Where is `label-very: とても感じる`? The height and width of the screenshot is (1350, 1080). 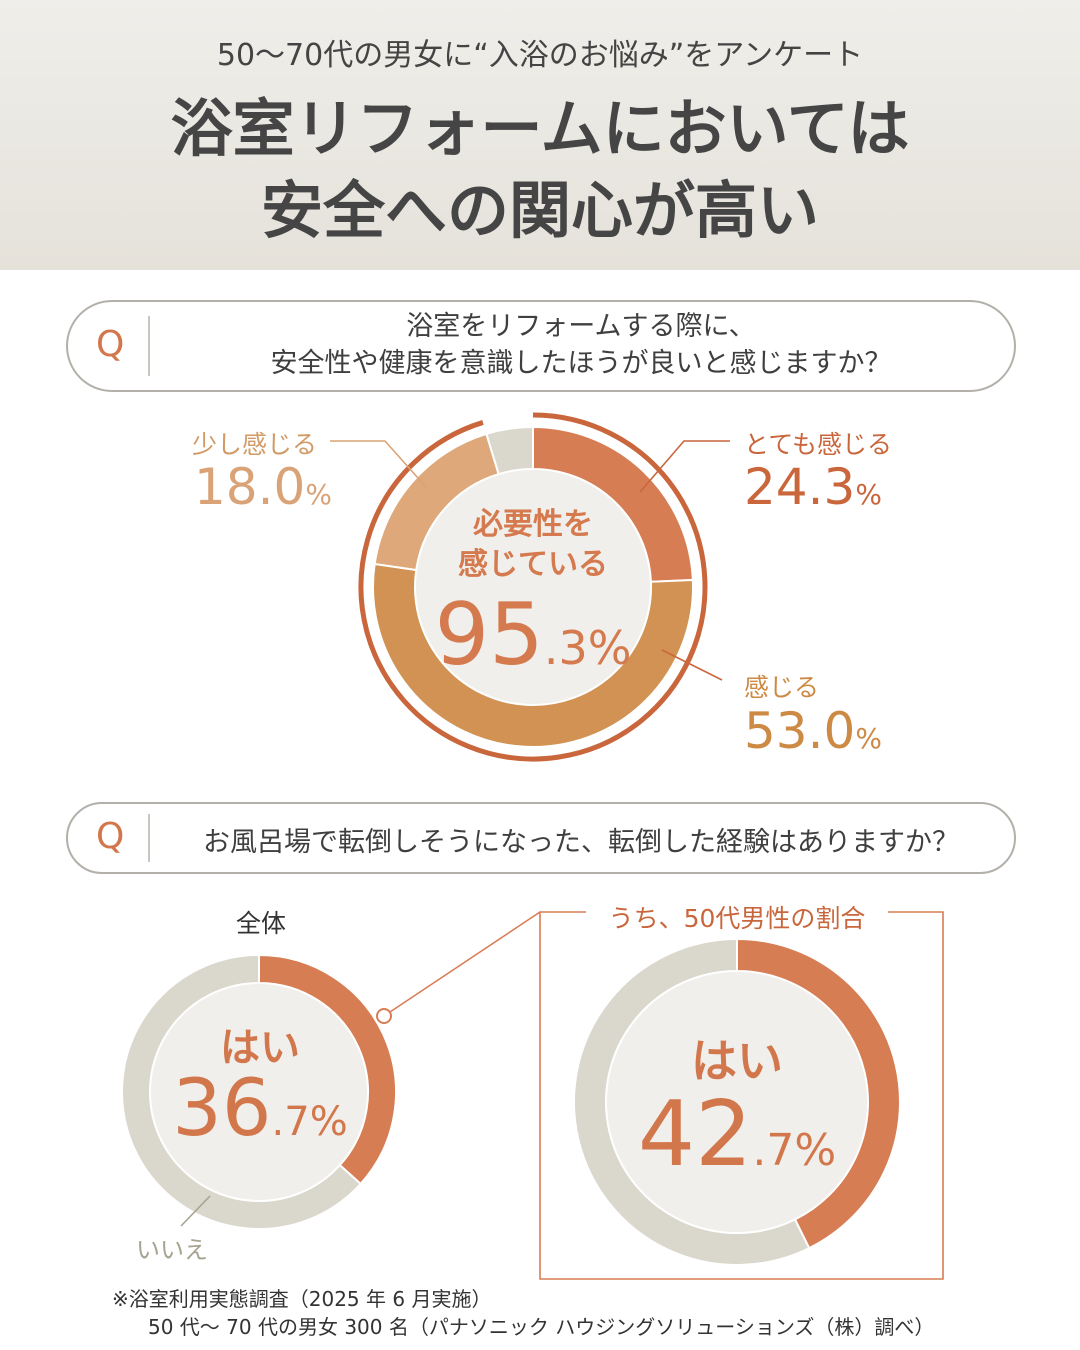
label-very: とても感じる is located at coordinates (818, 444).